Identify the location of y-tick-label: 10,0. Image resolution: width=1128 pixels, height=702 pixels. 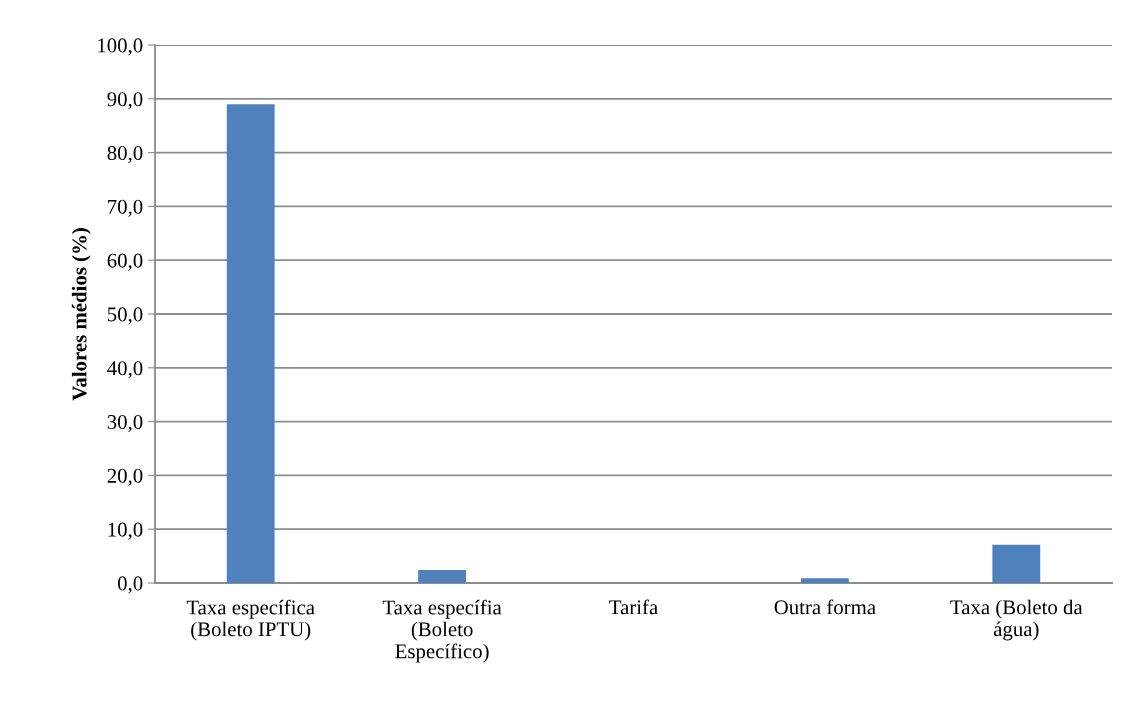
(125, 531).